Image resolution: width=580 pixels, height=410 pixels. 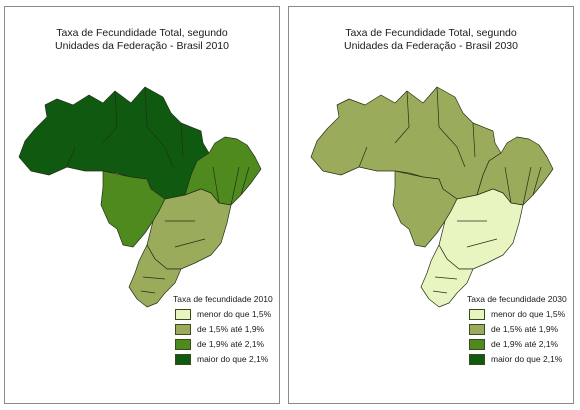 I want to click on map-title-line2: Unidades da Federação - Brasil 2030, so click(x=431, y=45).